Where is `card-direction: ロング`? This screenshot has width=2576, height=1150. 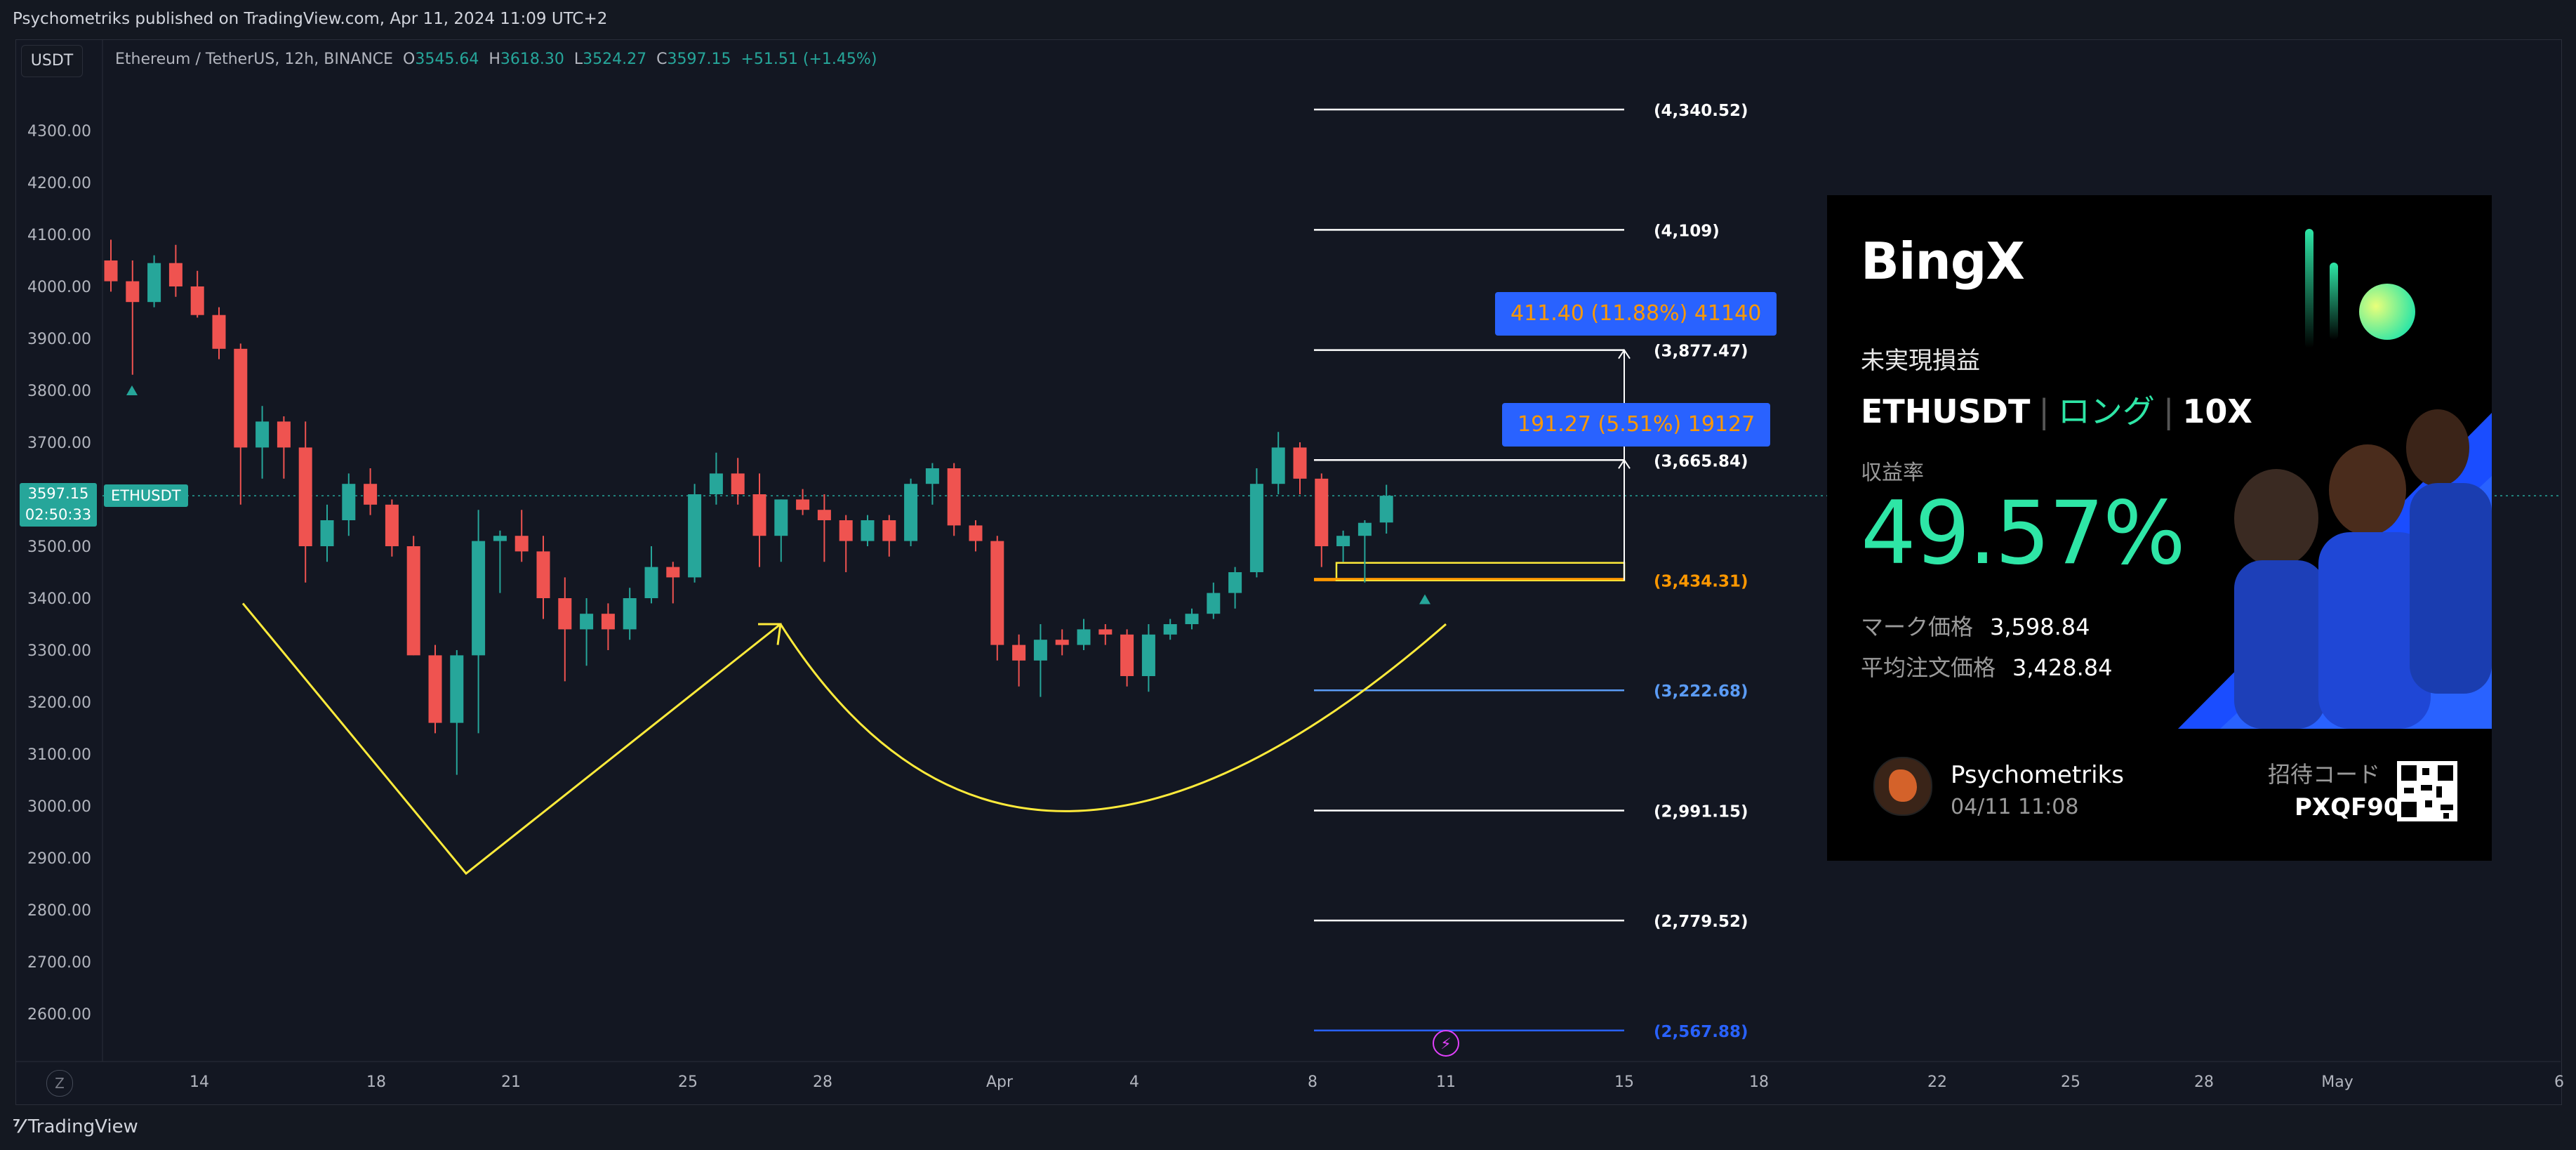 card-direction: ロング is located at coordinates (2106, 411).